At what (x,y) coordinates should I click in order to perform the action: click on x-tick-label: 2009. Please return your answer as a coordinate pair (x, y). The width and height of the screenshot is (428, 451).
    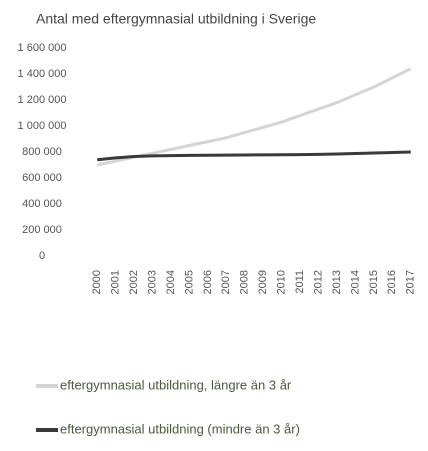
    Looking at the image, I should click on (263, 282).